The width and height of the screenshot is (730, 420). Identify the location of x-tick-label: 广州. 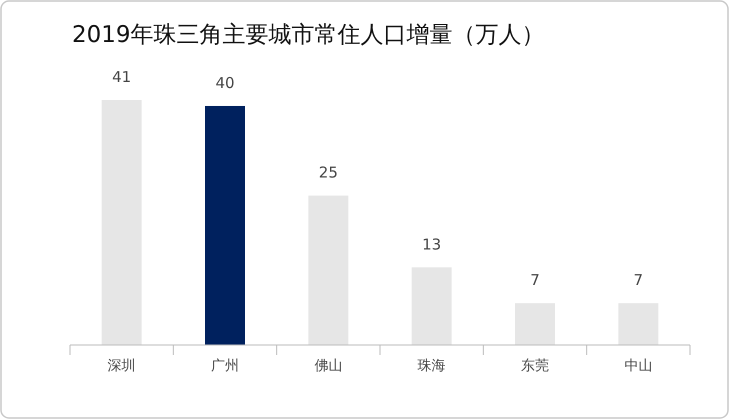
(225, 366).